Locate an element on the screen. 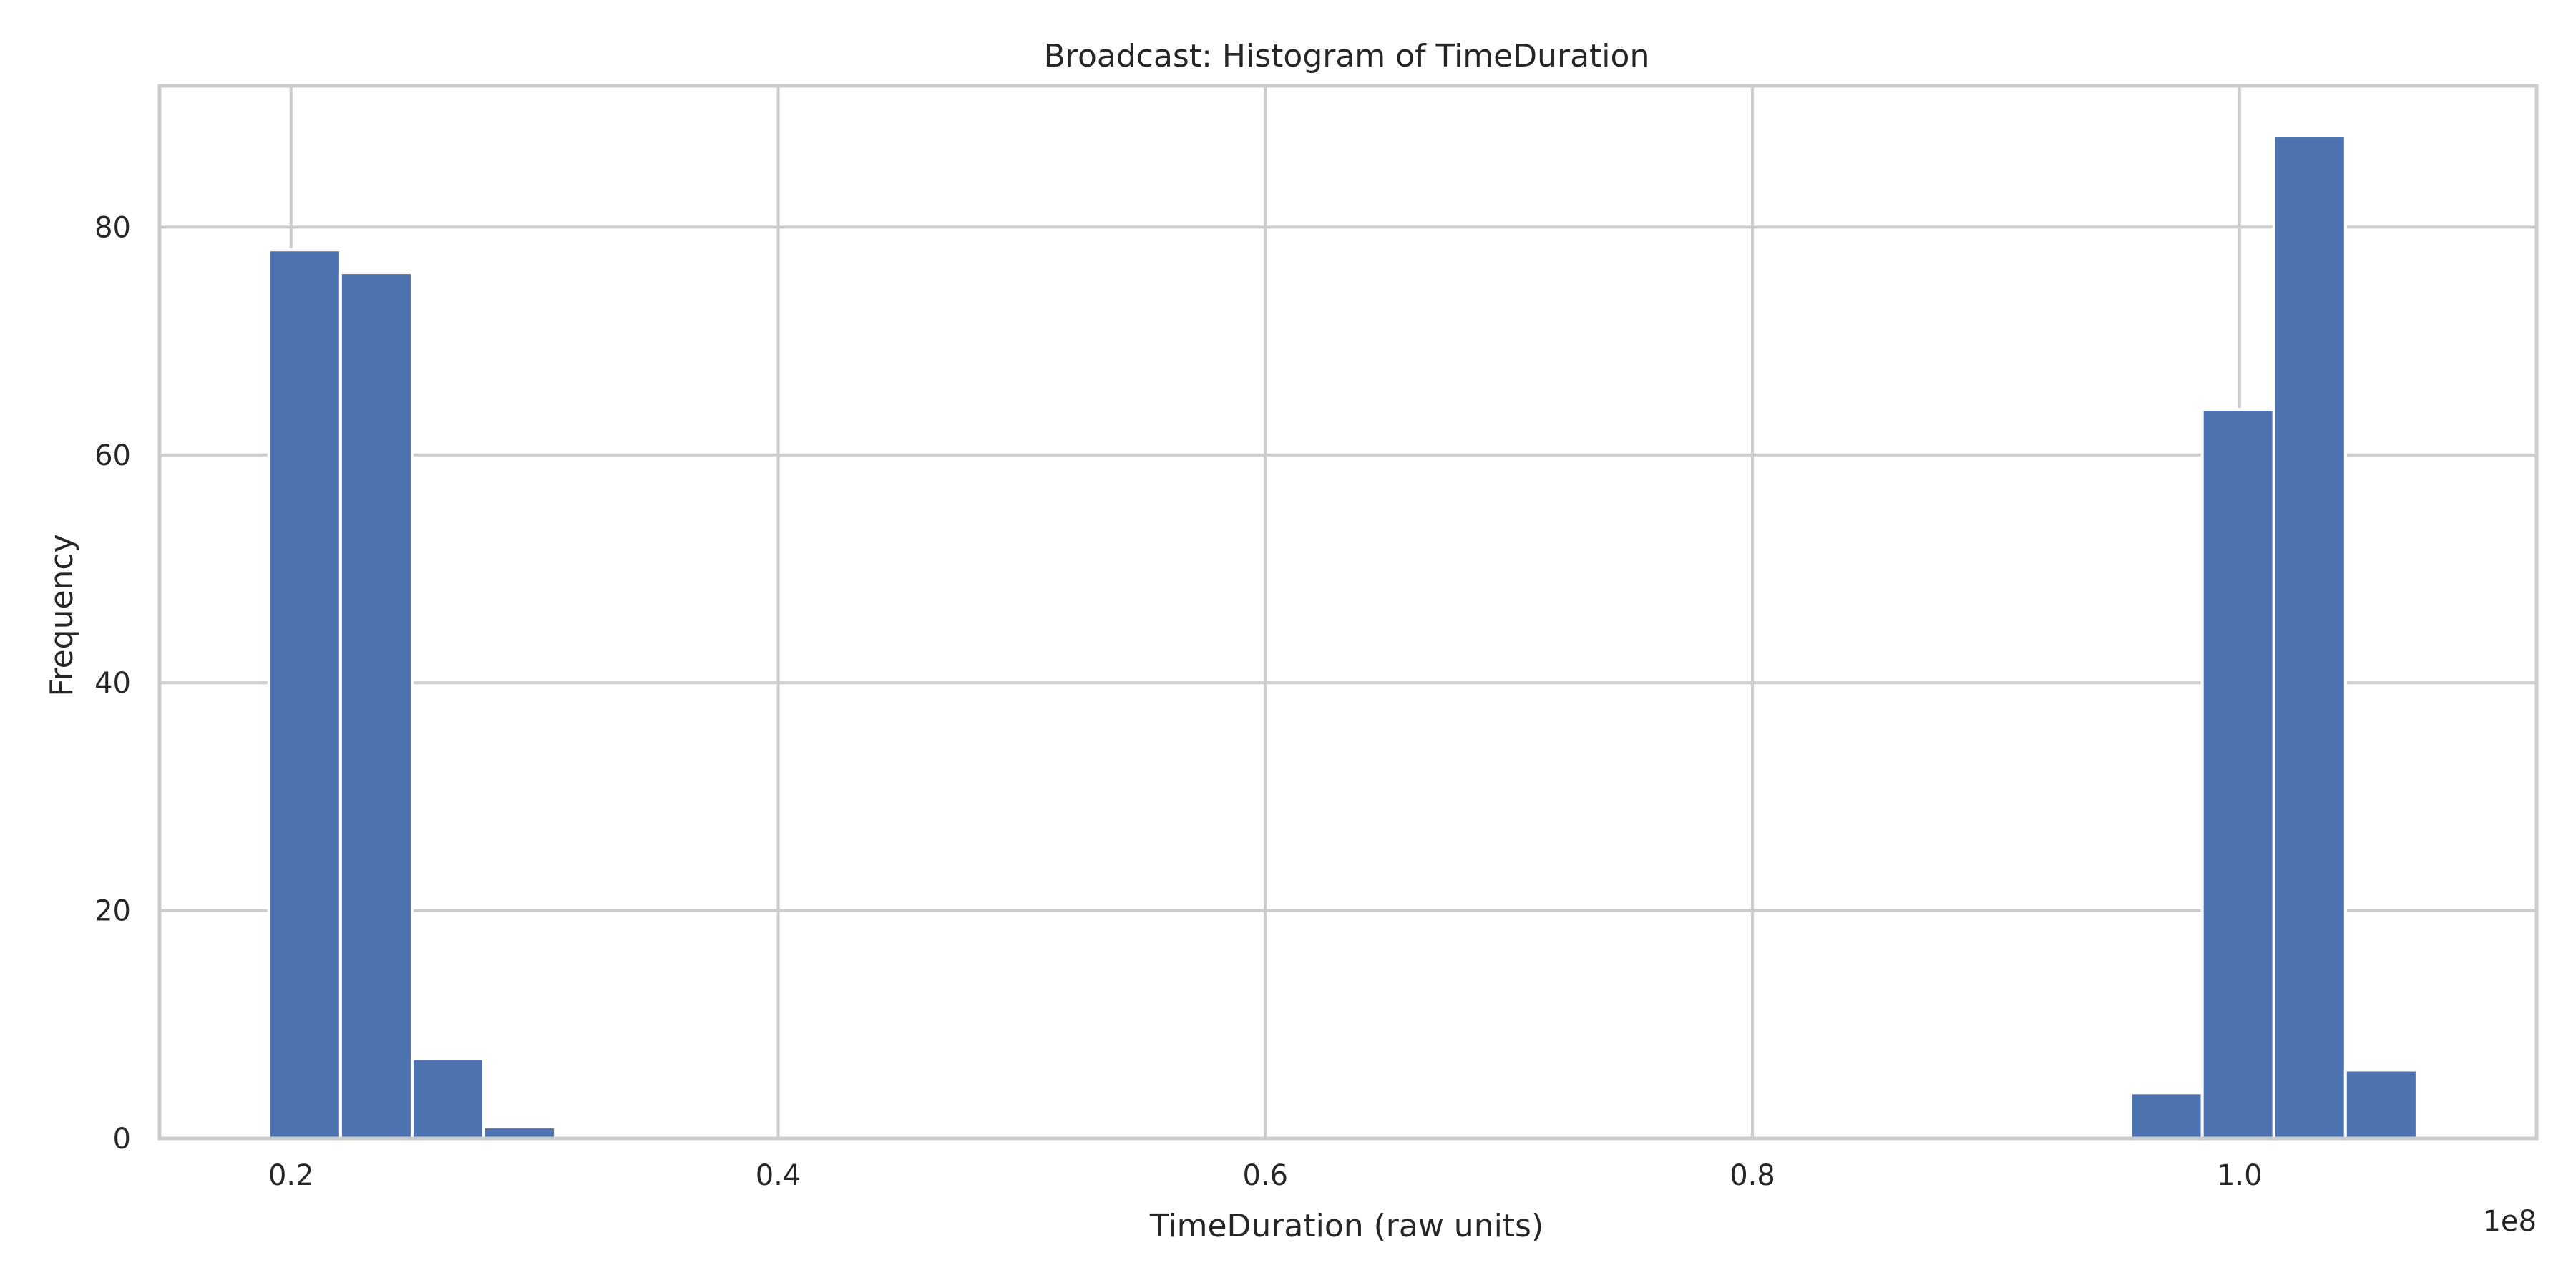 The width and height of the screenshot is (2576, 1288). y-tick-label: 80 is located at coordinates (112, 227).